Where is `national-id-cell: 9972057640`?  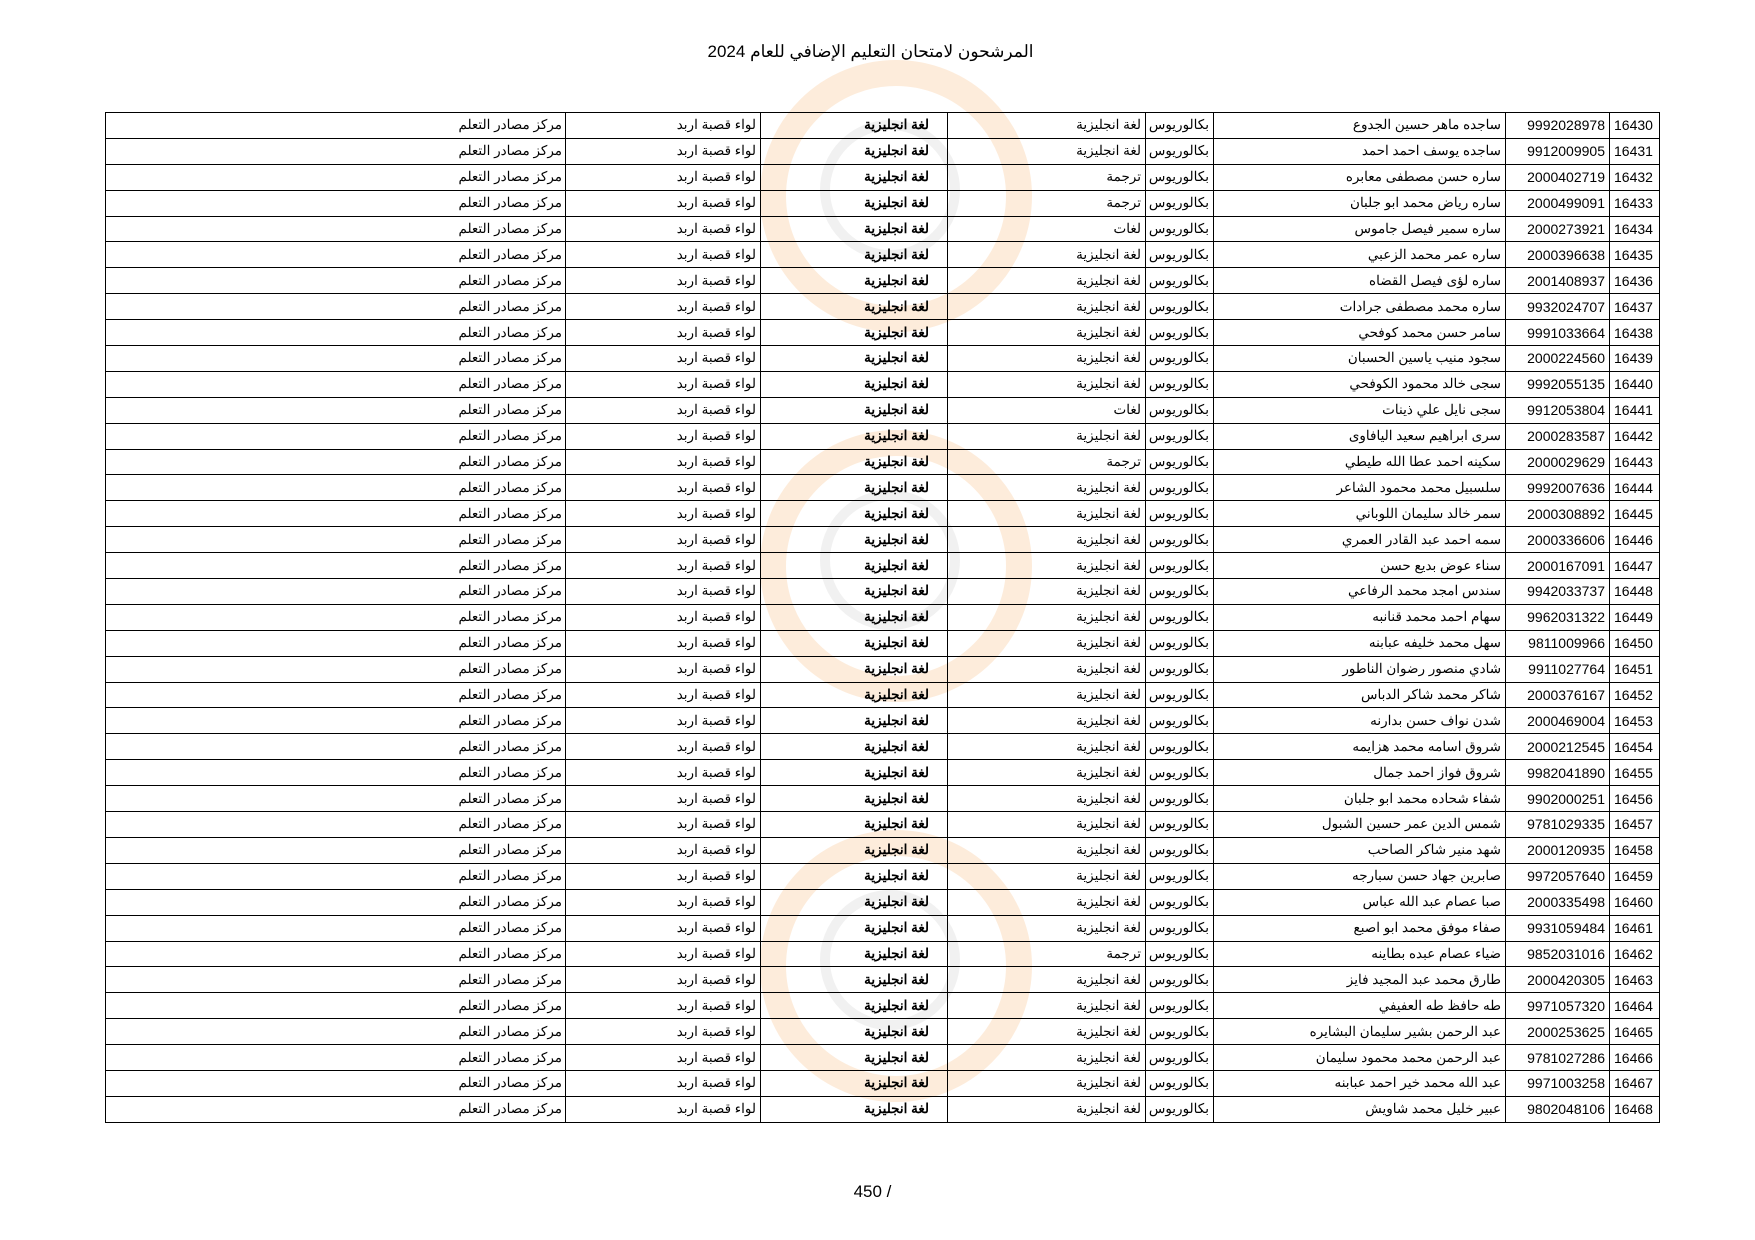 national-id-cell: 9972057640 is located at coordinates (1557, 876).